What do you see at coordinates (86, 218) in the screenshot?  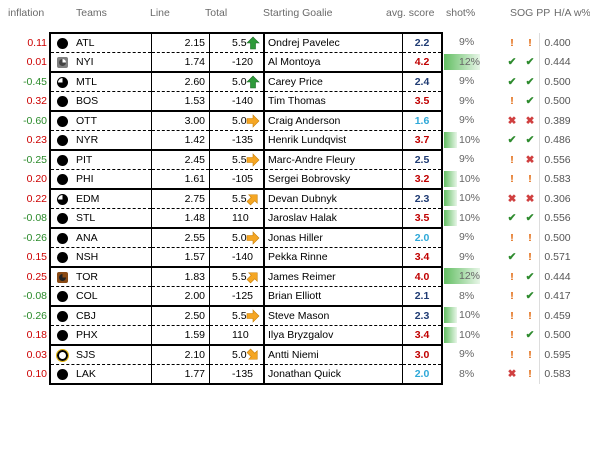 I see `team-abbrev: STL` at bounding box center [86, 218].